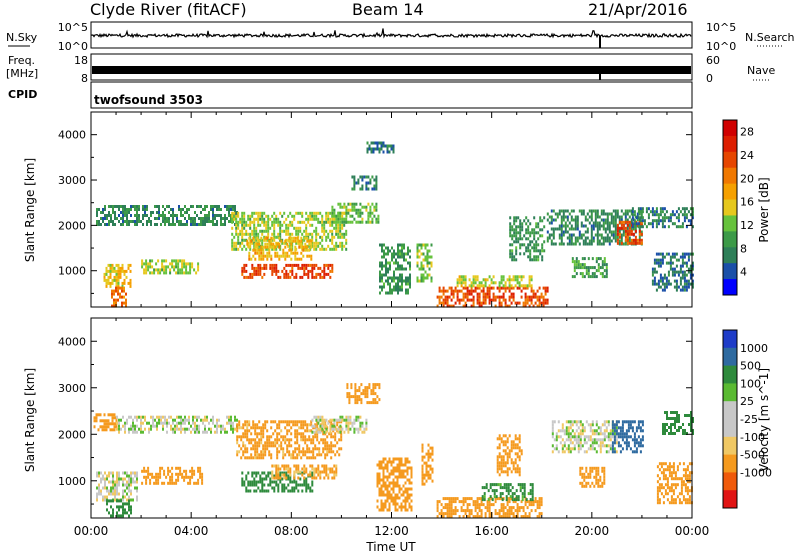  I want to click on velocity-ytick-label-0: 1000, so click(72, 481).